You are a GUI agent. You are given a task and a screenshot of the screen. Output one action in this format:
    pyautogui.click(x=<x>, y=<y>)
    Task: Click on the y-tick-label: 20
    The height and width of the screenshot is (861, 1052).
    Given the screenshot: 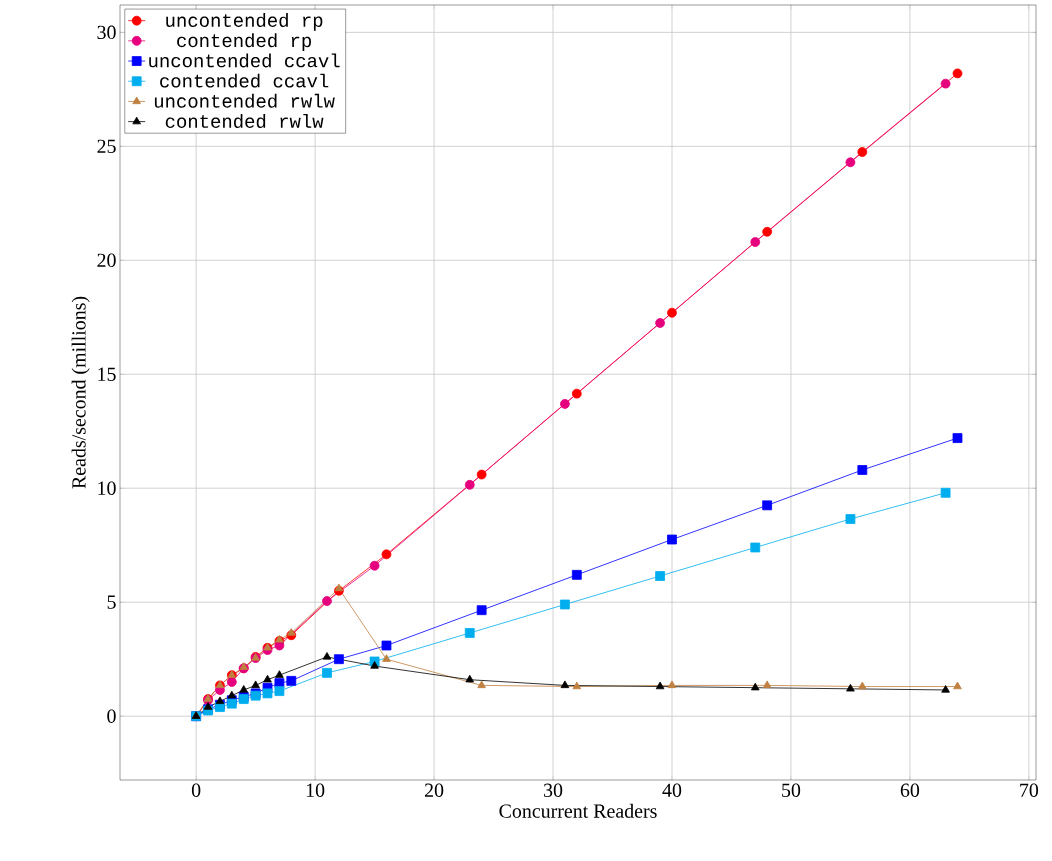 What is the action you would take?
    pyautogui.click(x=106, y=260)
    